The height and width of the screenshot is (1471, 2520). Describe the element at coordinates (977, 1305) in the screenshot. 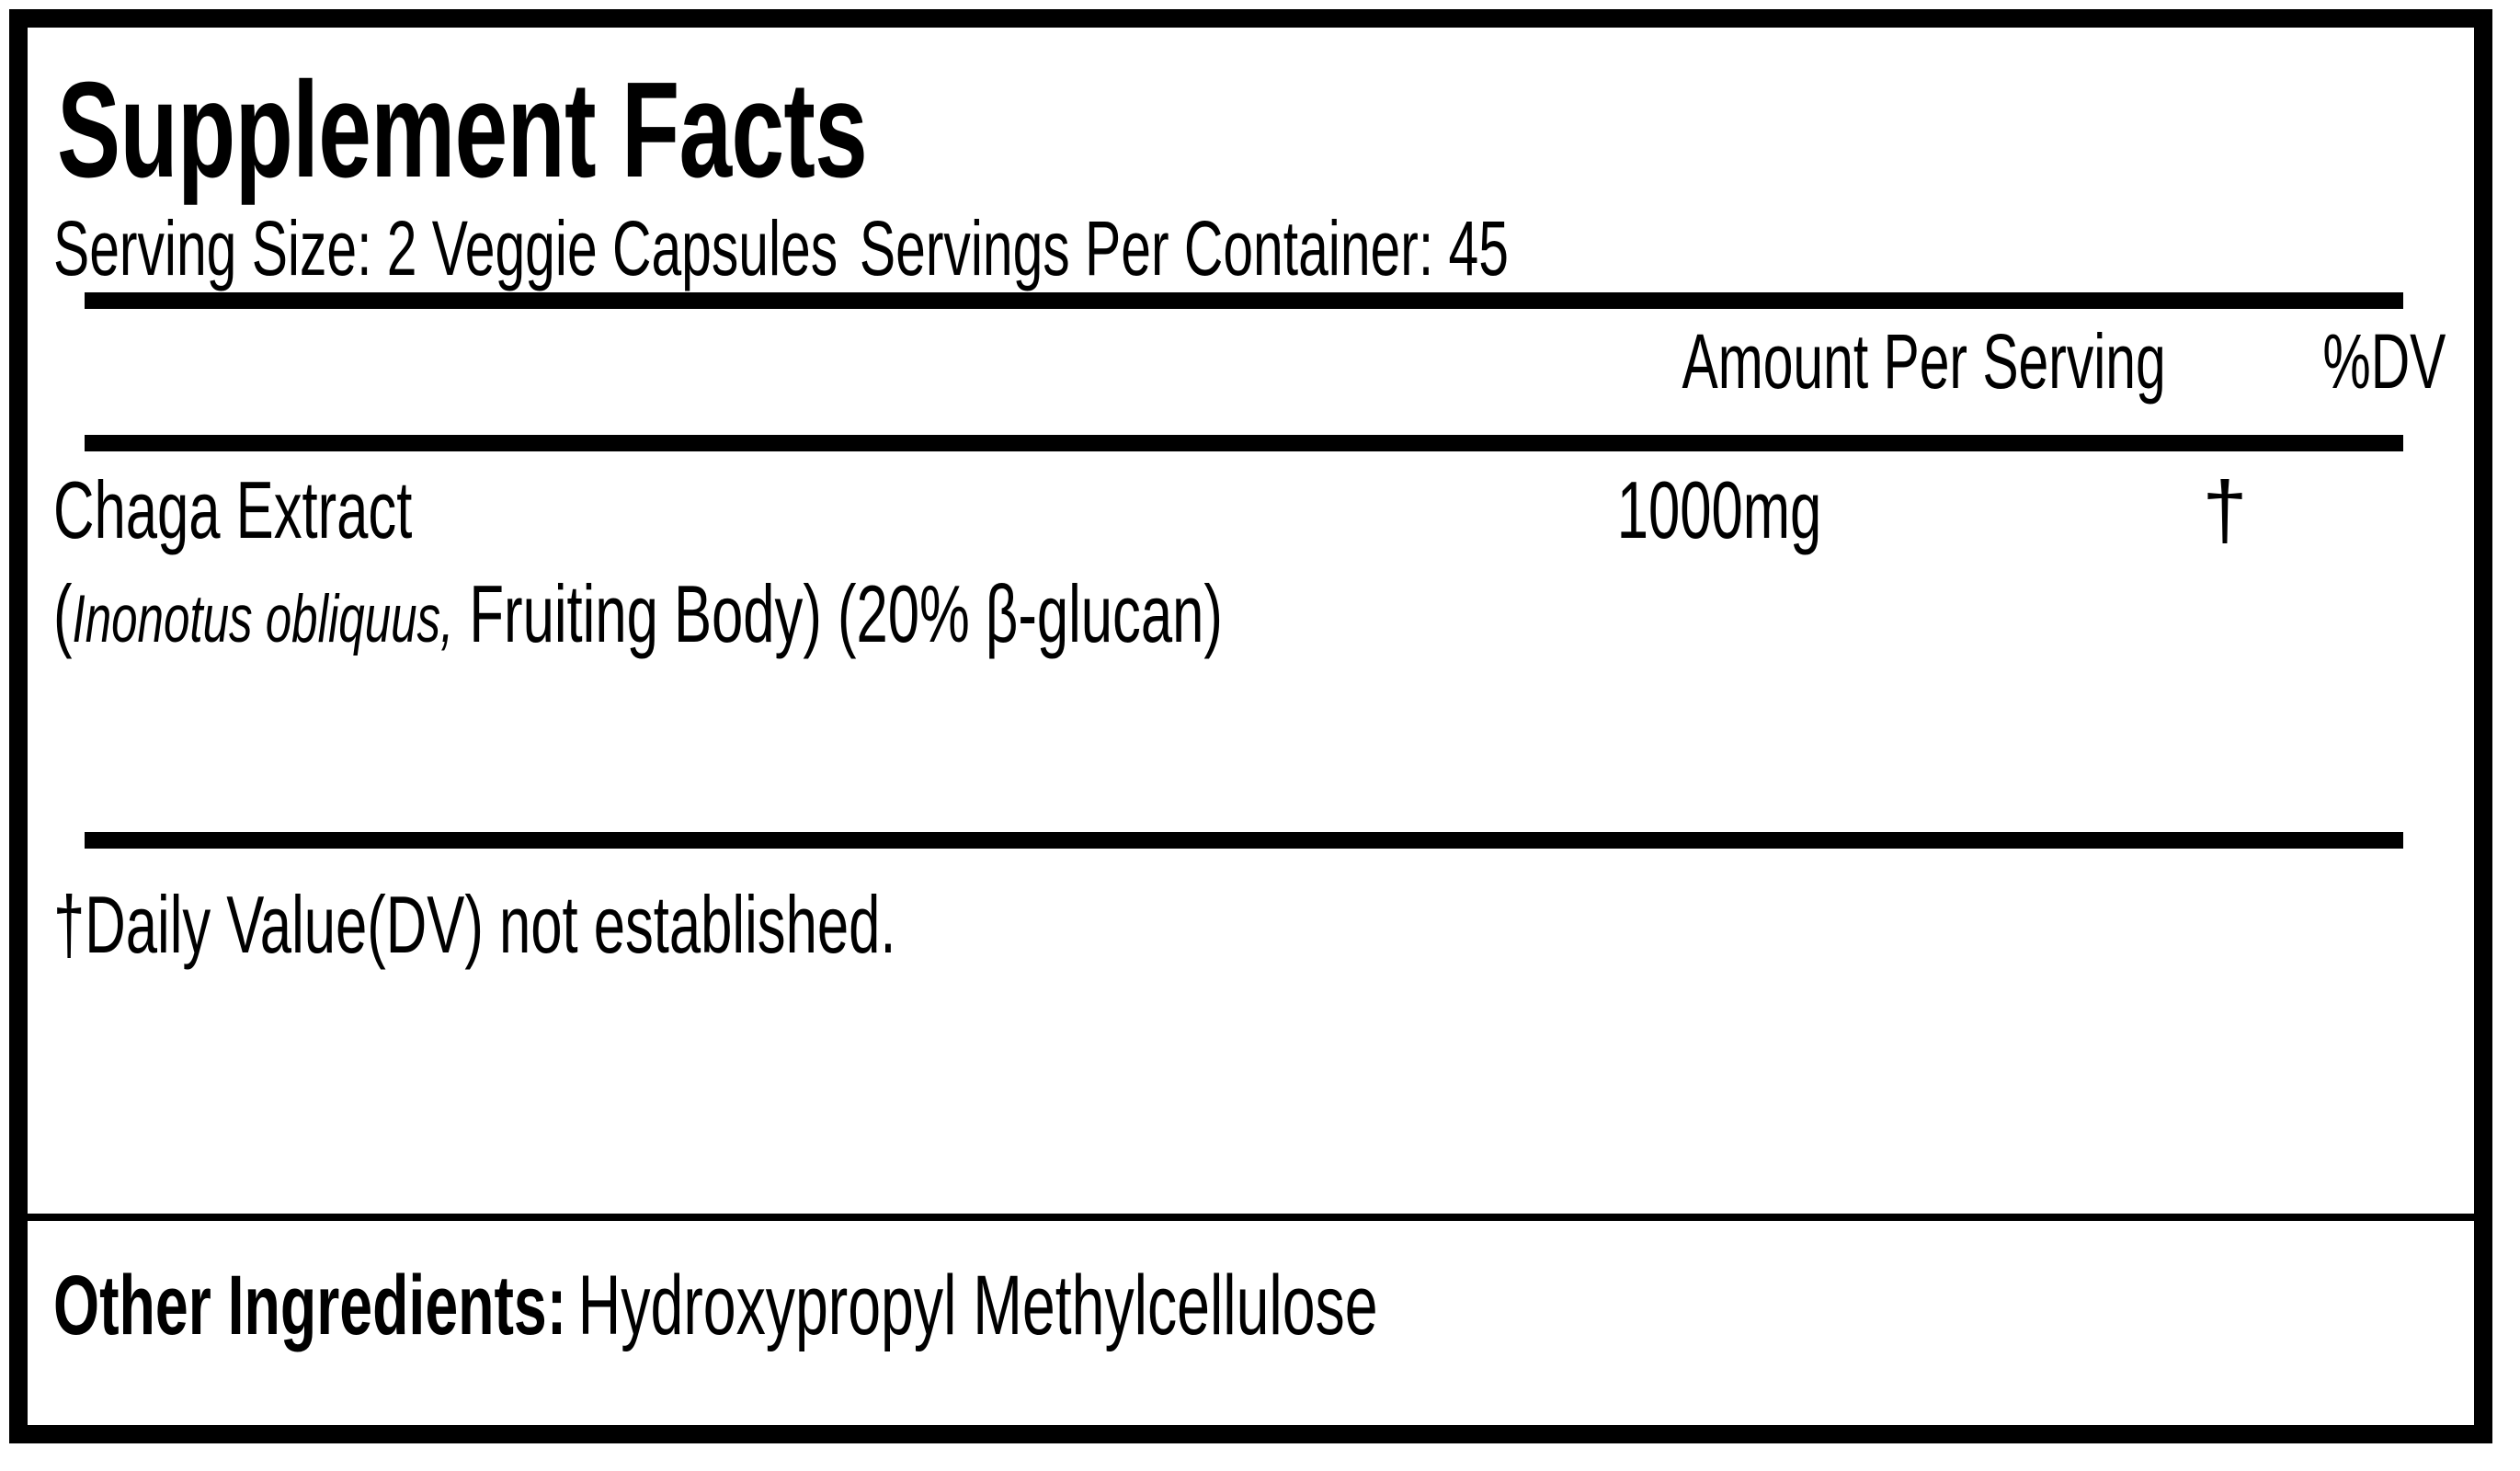

I see `other-ingredients-value: Hydroxypropyl Methylcellulose` at that location.